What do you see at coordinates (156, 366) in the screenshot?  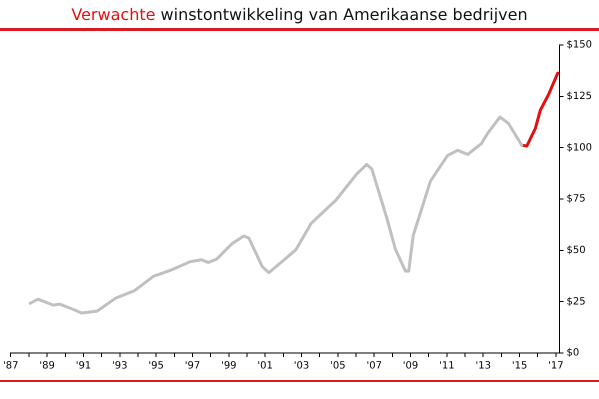 I see `x-tick-label: '95` at bounding box center [156, 366].